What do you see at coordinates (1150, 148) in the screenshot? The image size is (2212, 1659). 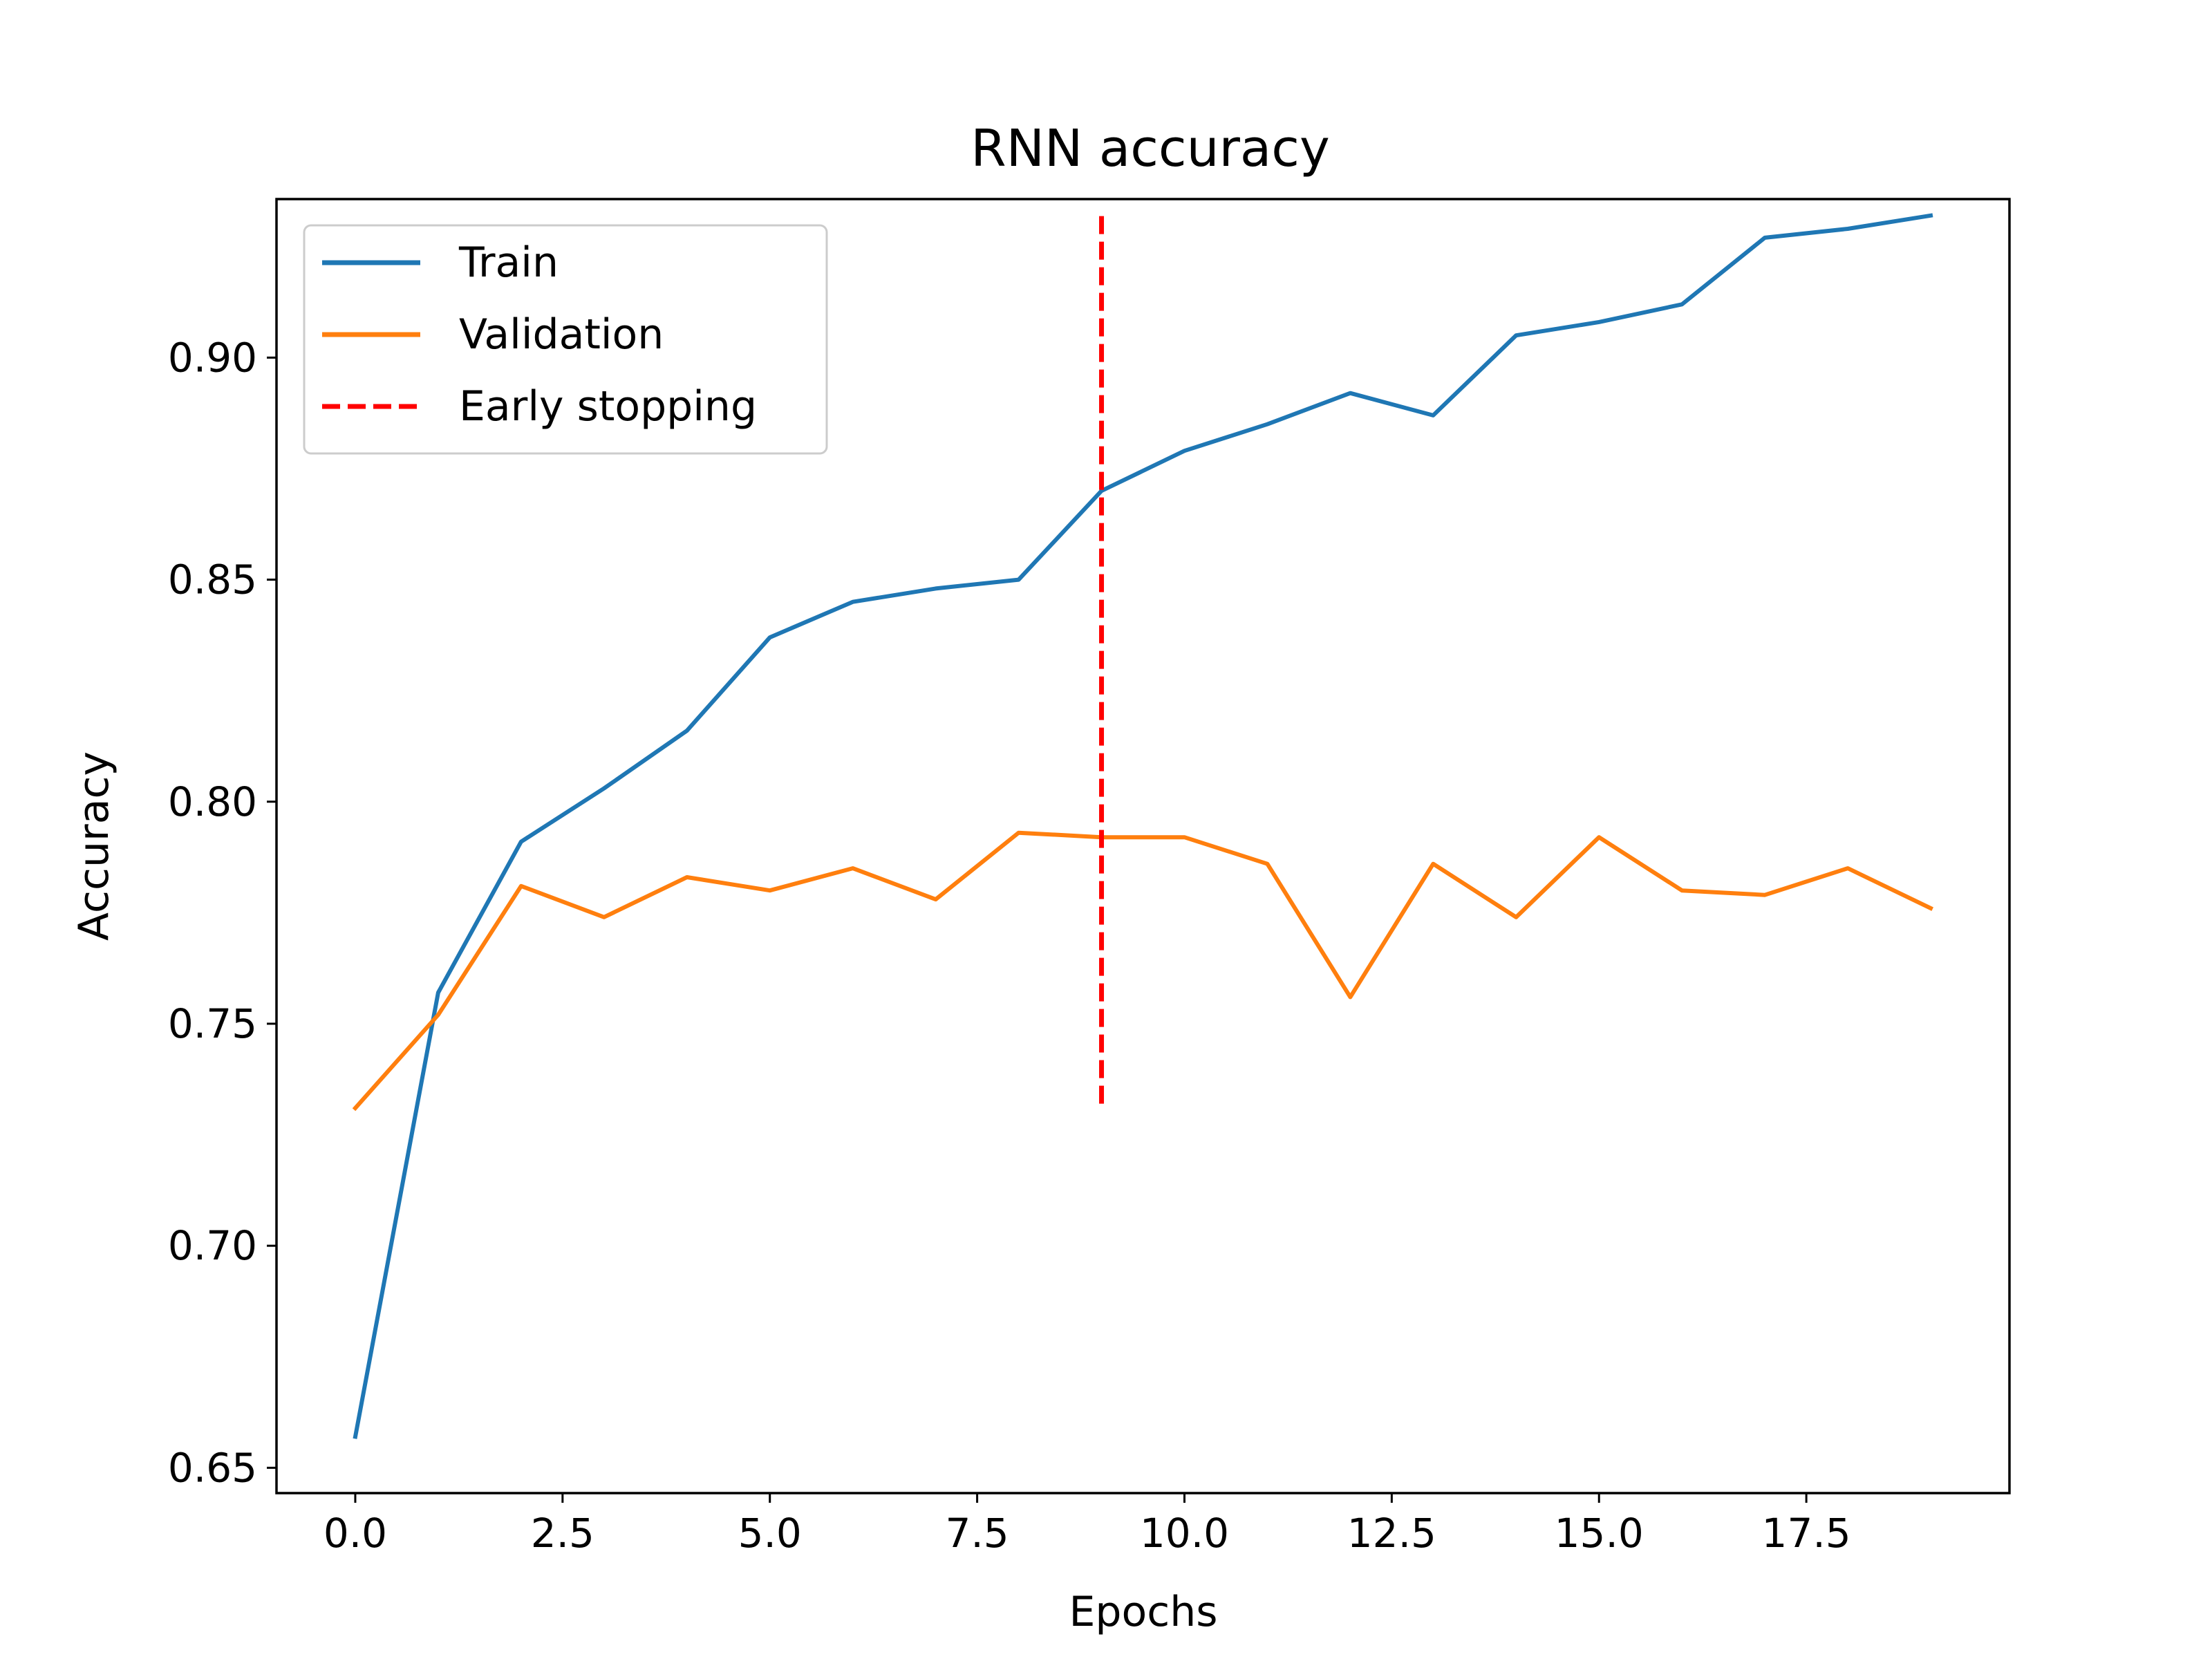 I see `chart-title: RNN accuracy` at bounding box center [1150, 148].